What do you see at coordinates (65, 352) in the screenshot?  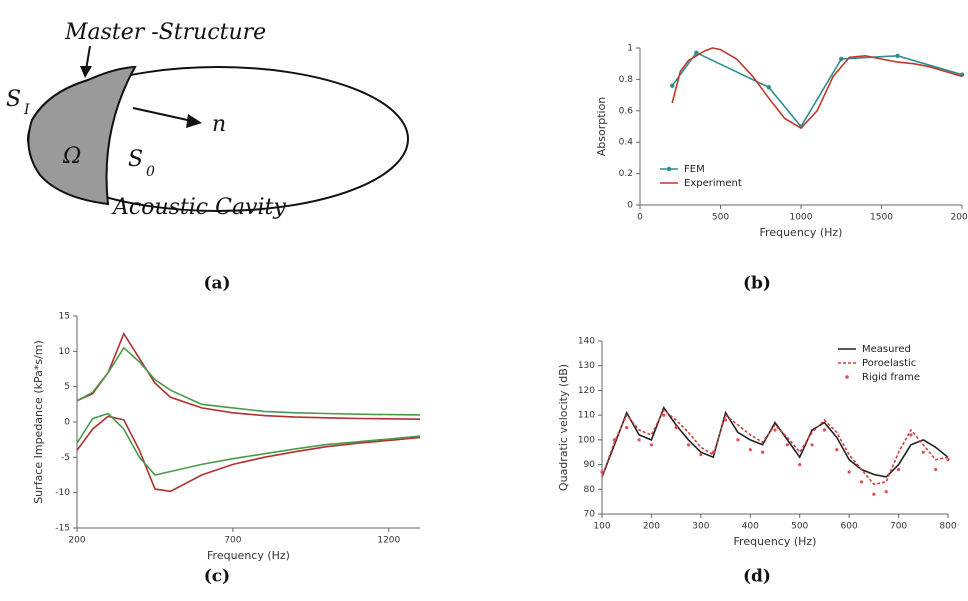 I see `y-tick-label: 10` at bounding box center [65, 352].